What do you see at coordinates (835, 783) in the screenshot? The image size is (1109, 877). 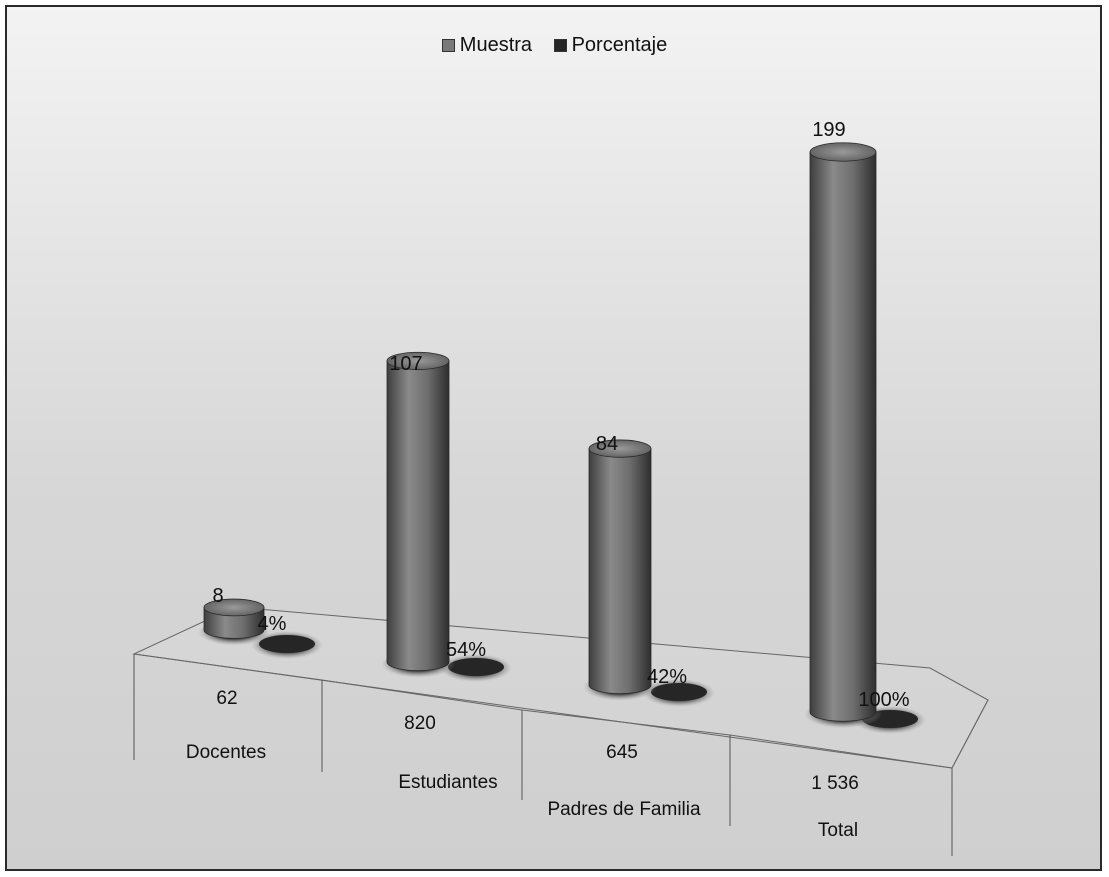 I see `table-value-label: 1 536` at bounding box center [835, 783].